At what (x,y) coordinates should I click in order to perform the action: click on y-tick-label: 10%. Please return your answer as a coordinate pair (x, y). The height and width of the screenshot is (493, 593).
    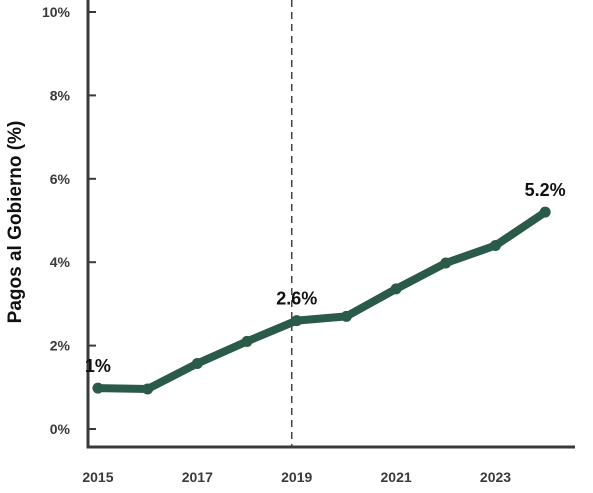
    Looking at the image, I should click on (56, 12).